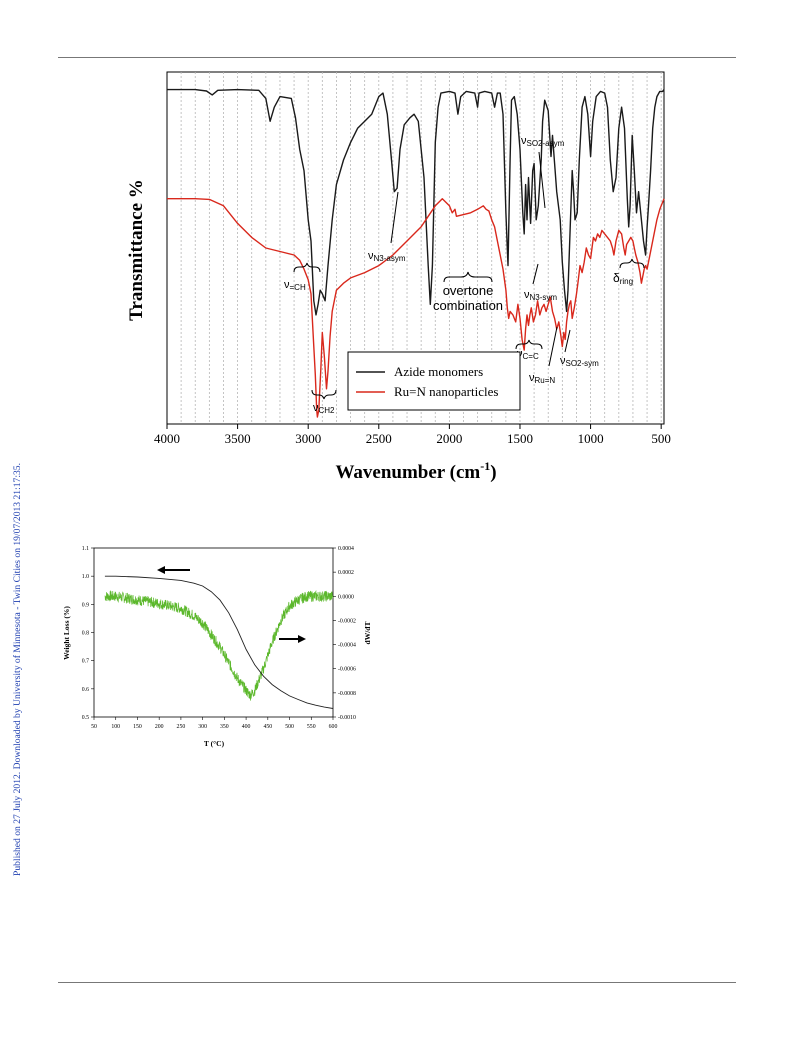 The height and width of the screenshot is (1039, 793). What do you see at coordinates (529, 344) in the screenshot?
I see `bracket-vcc` at bounding box center [529, 344].